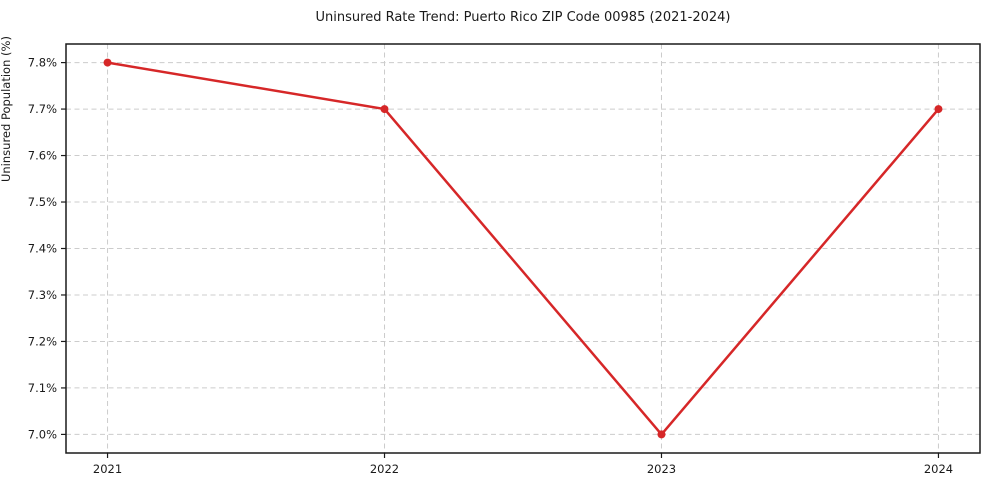  Describe the element at coordinates (661, 469) in the screenshot. I see `x-tick-label: 2023` at that location.